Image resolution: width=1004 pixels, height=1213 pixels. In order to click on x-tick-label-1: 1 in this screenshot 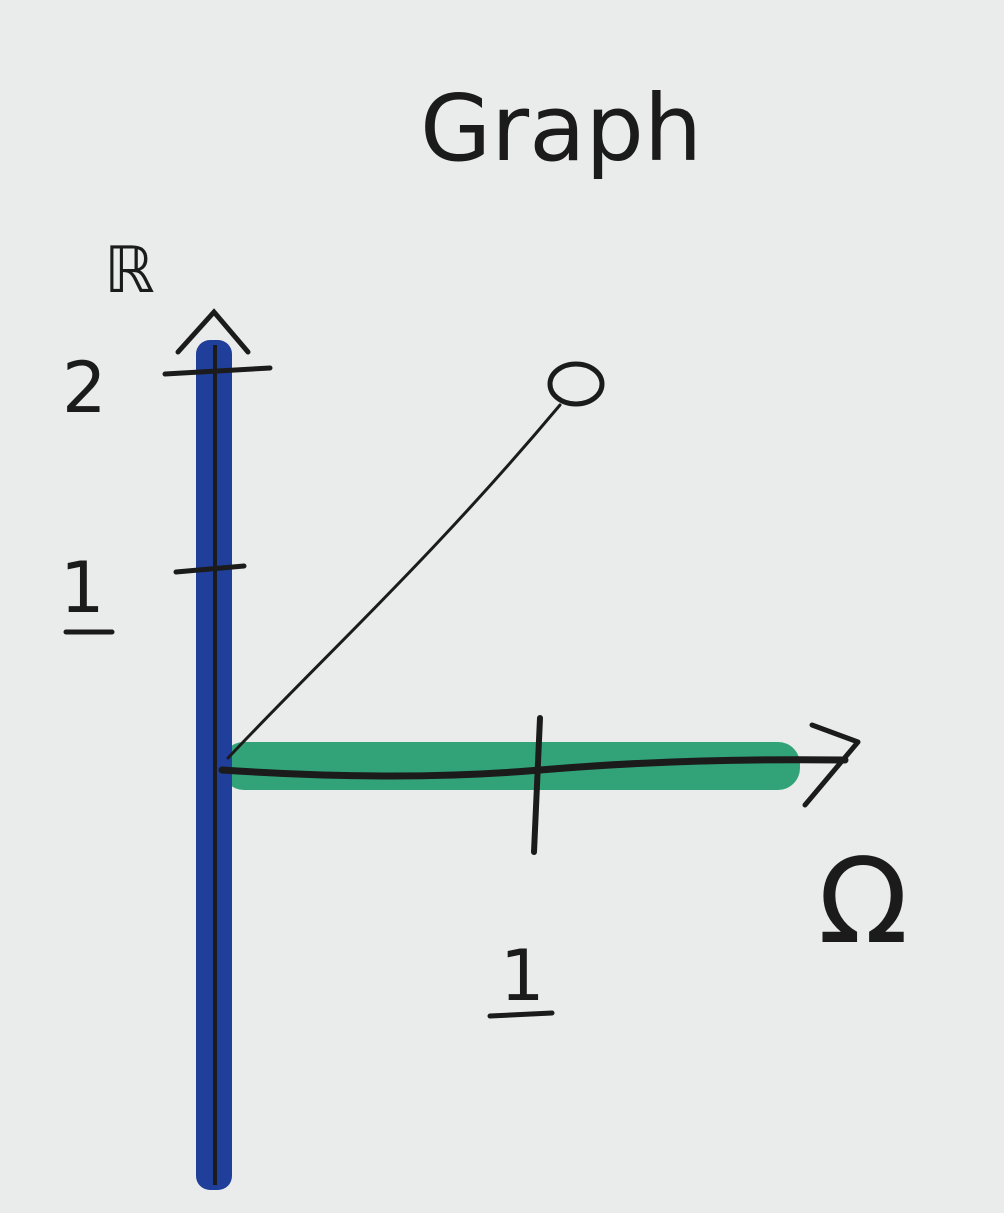, I will do `click(522, 976)`.